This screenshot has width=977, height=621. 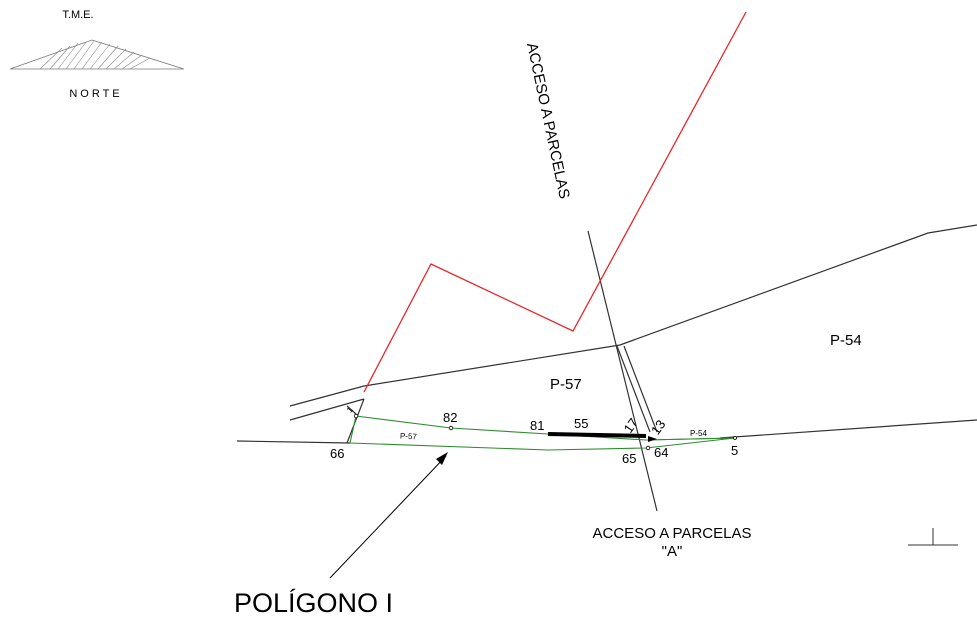 I want to click on point-label-1: 1, so click(x=350, y=410).